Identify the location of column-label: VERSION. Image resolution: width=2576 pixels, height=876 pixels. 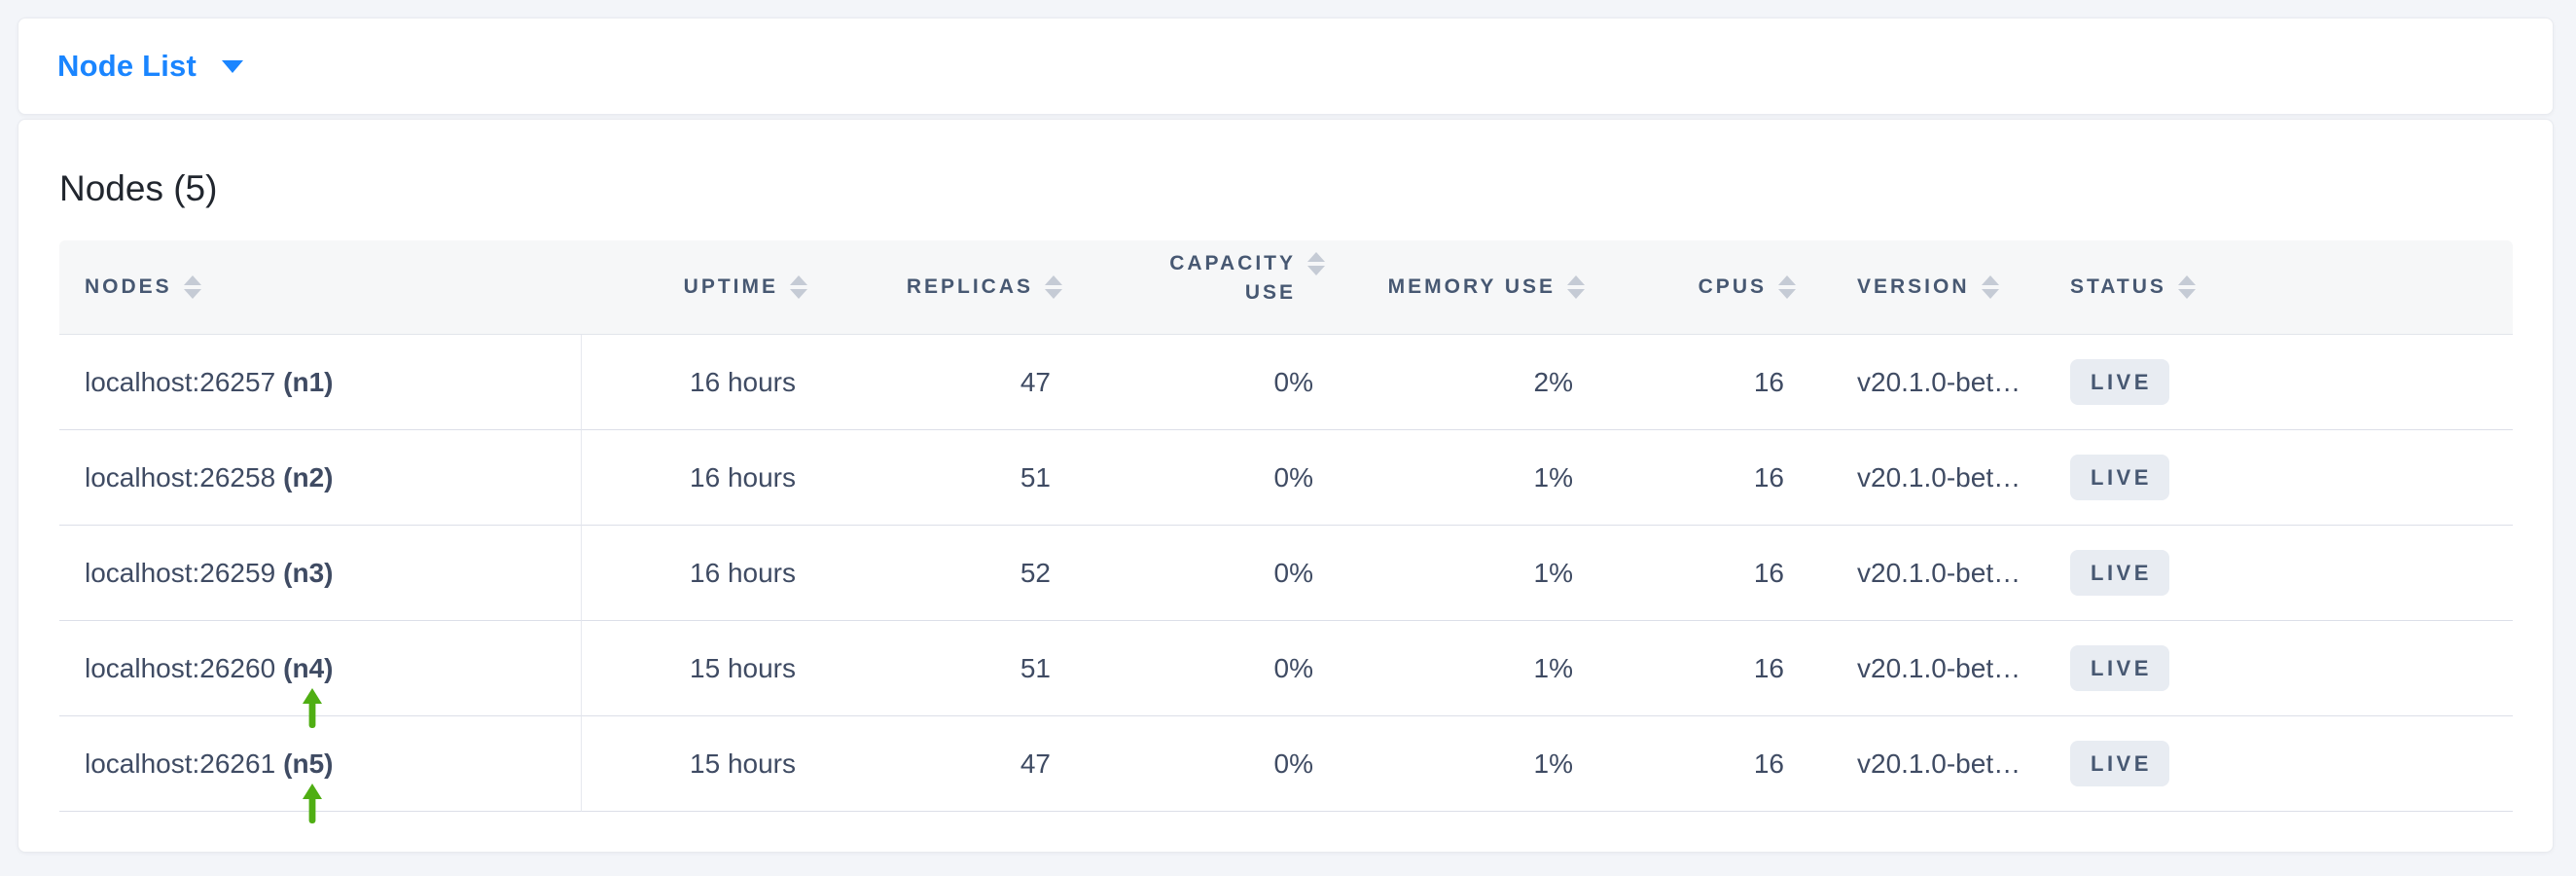
(1913, 287).